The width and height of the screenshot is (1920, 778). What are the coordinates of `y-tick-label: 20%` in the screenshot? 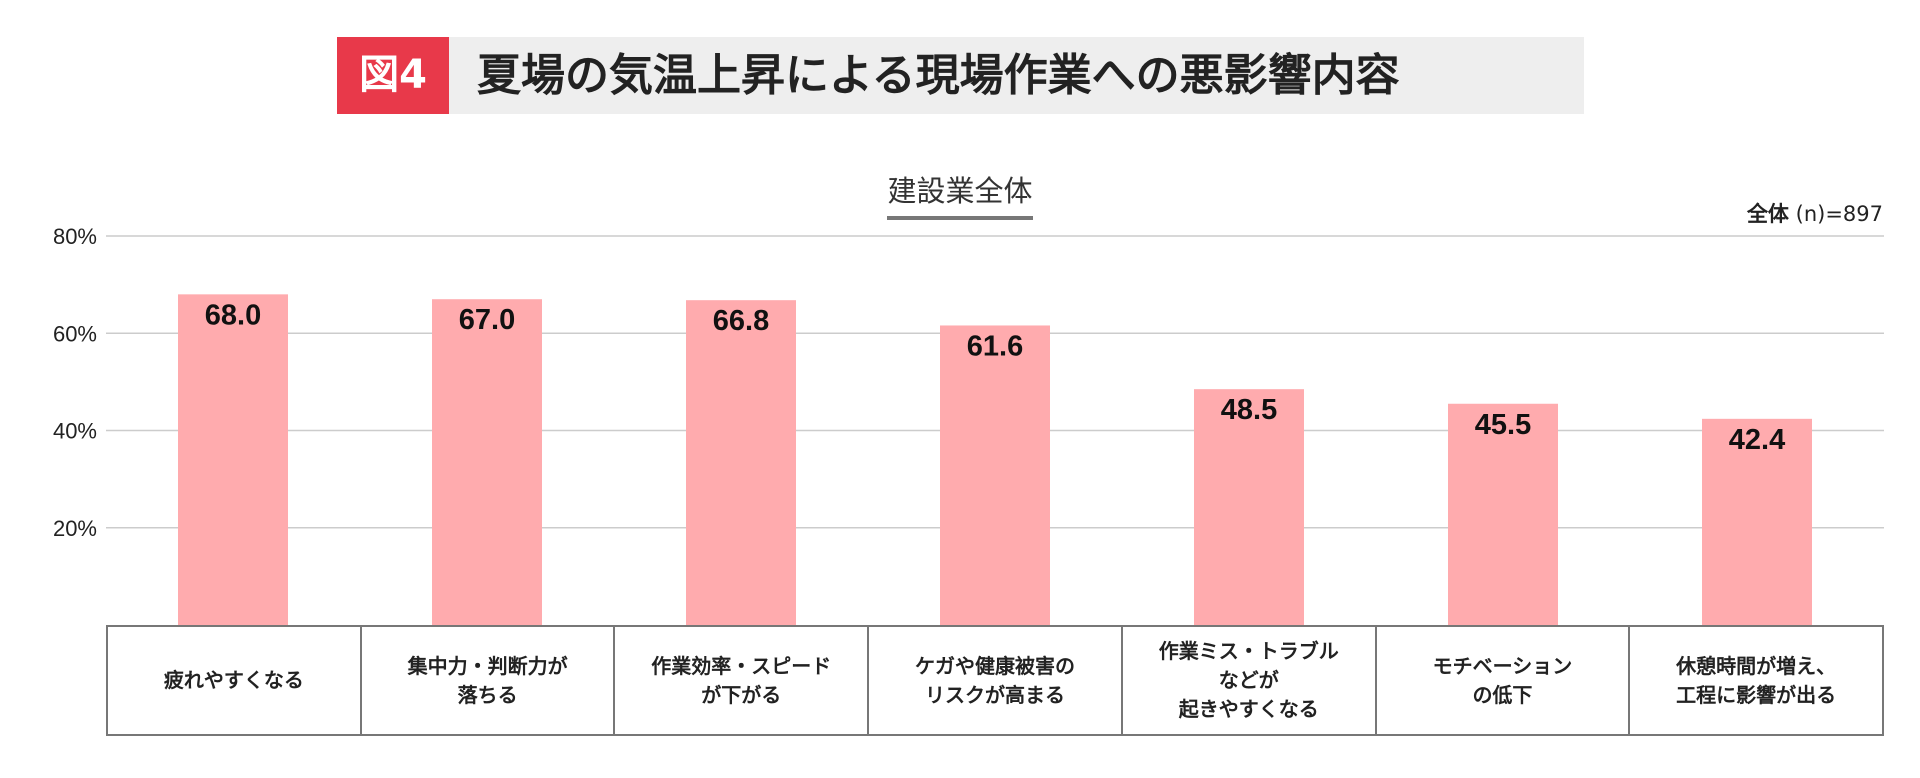 It's located at (75, 528).